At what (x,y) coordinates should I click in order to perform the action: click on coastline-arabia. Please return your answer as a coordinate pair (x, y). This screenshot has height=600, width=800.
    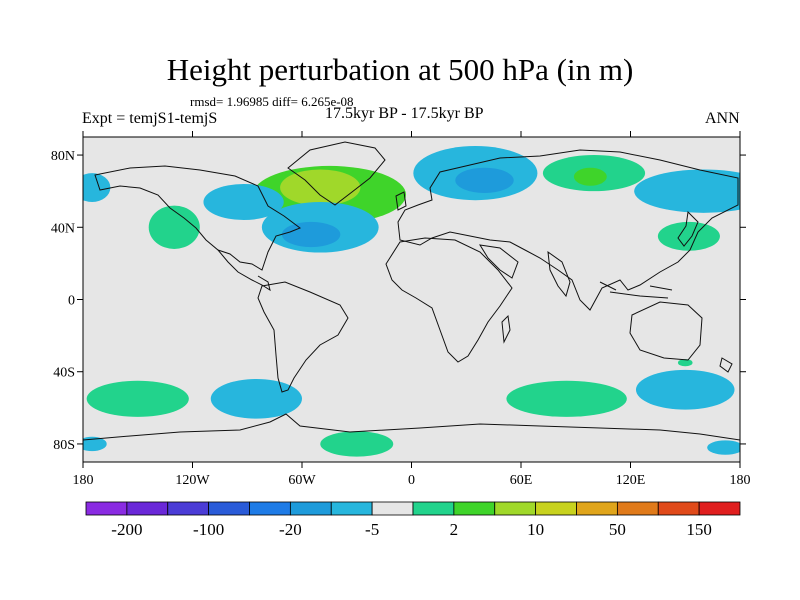
    Looking at the image, I should click on (499, 261).